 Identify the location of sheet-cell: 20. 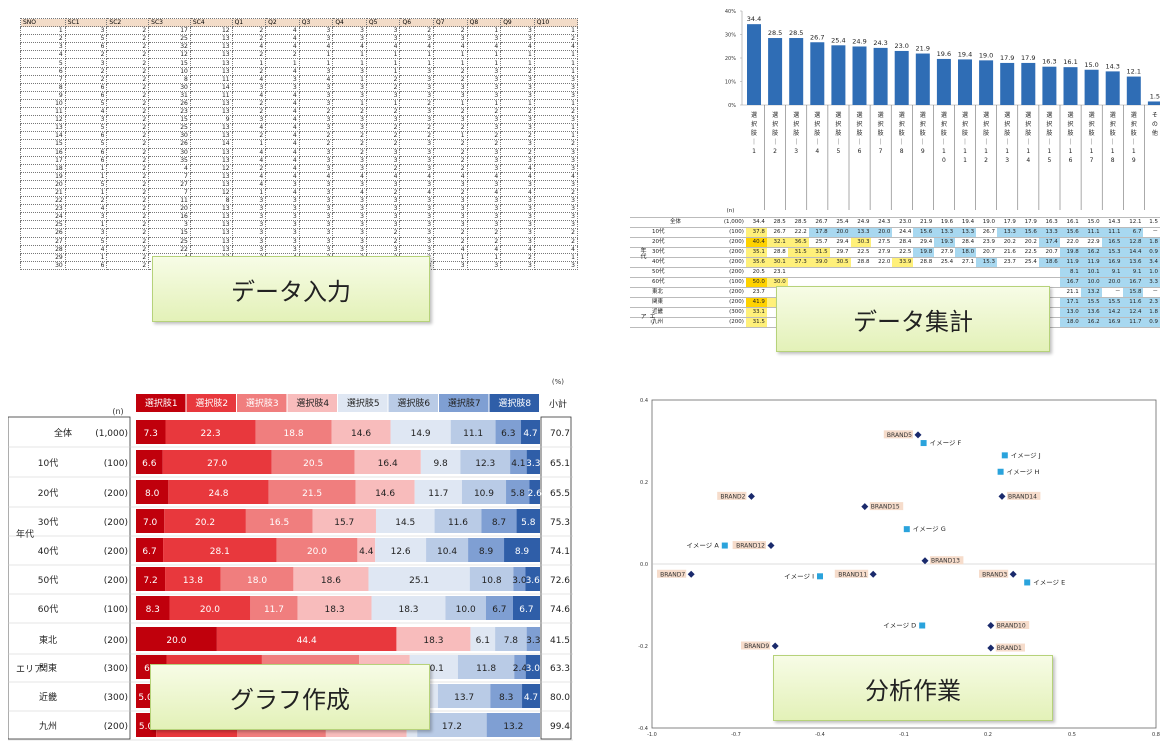
(169, 209).